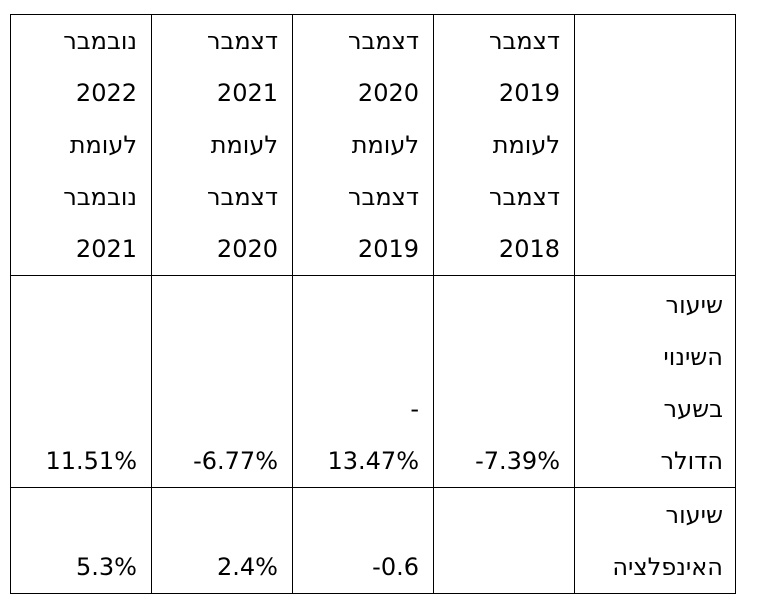 This screenshot has height=600, width=761. Describe the element at coordinates (524, 145) in the screenshot. I see `header-text: דצמבר 2019 לעומת דצמבר 2018` at that location.